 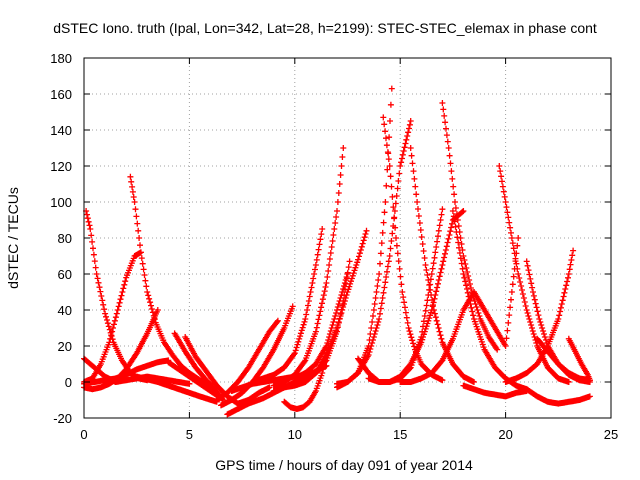 I want to click on y-tick-label: 100, so click(x=61, y=202).